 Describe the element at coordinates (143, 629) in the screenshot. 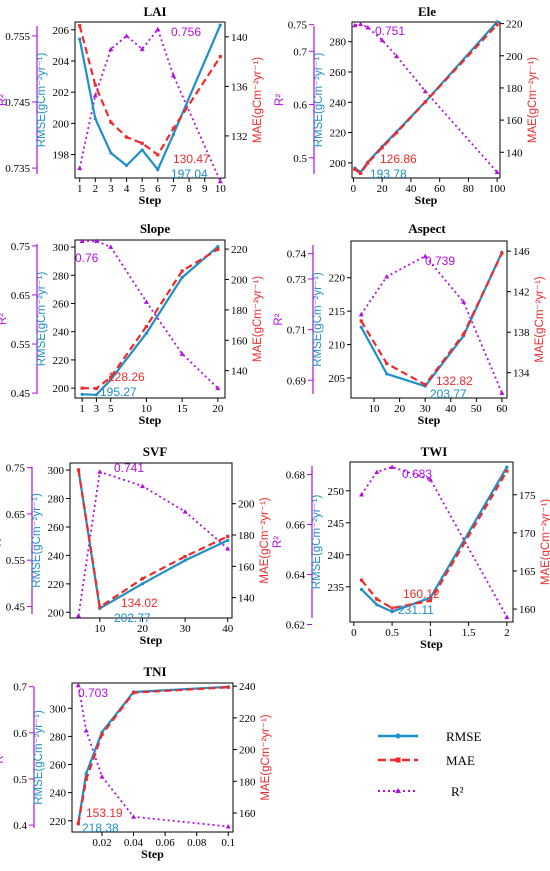

I see `x-tick-label: 20` at that location.